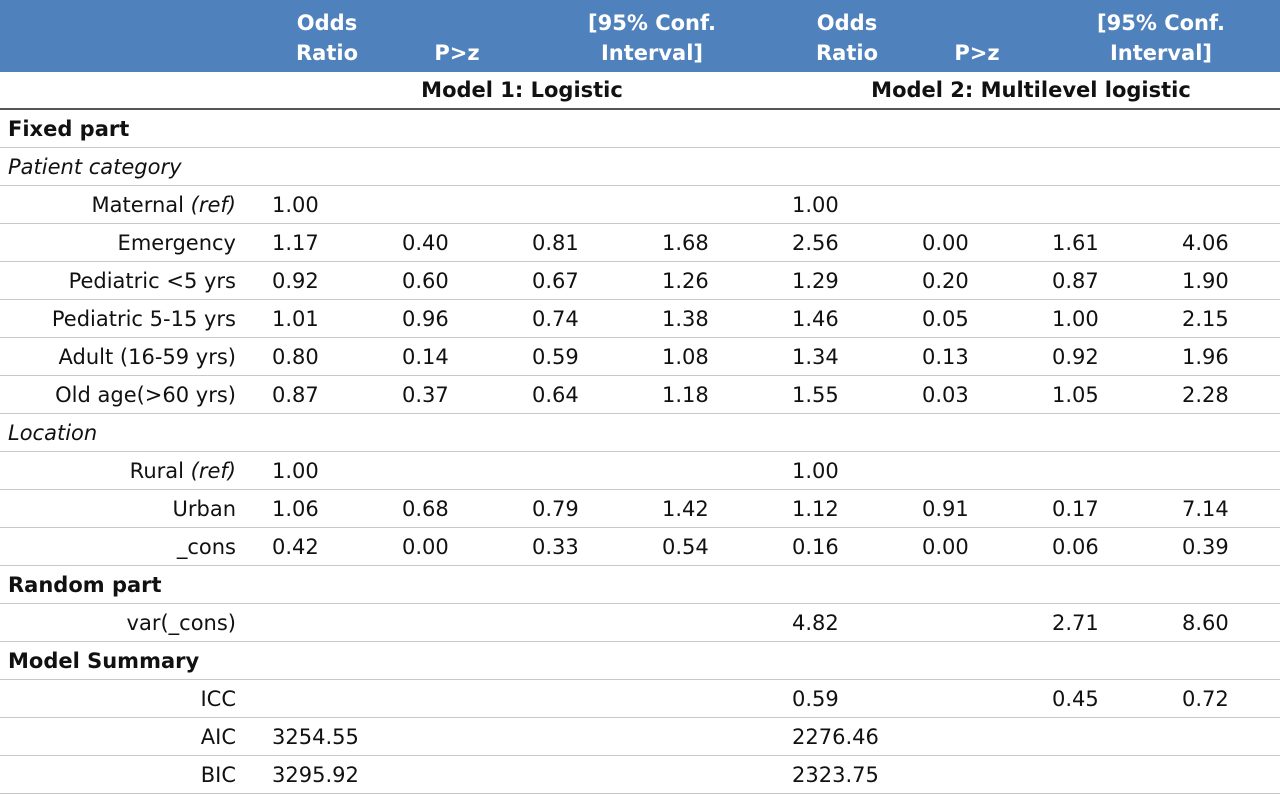 The image size is (1280, 794). What do you see at coordinates (1226, 698) in the screenshot?
I see `value-cell: 0.72` at bounding box center [1226, 698].